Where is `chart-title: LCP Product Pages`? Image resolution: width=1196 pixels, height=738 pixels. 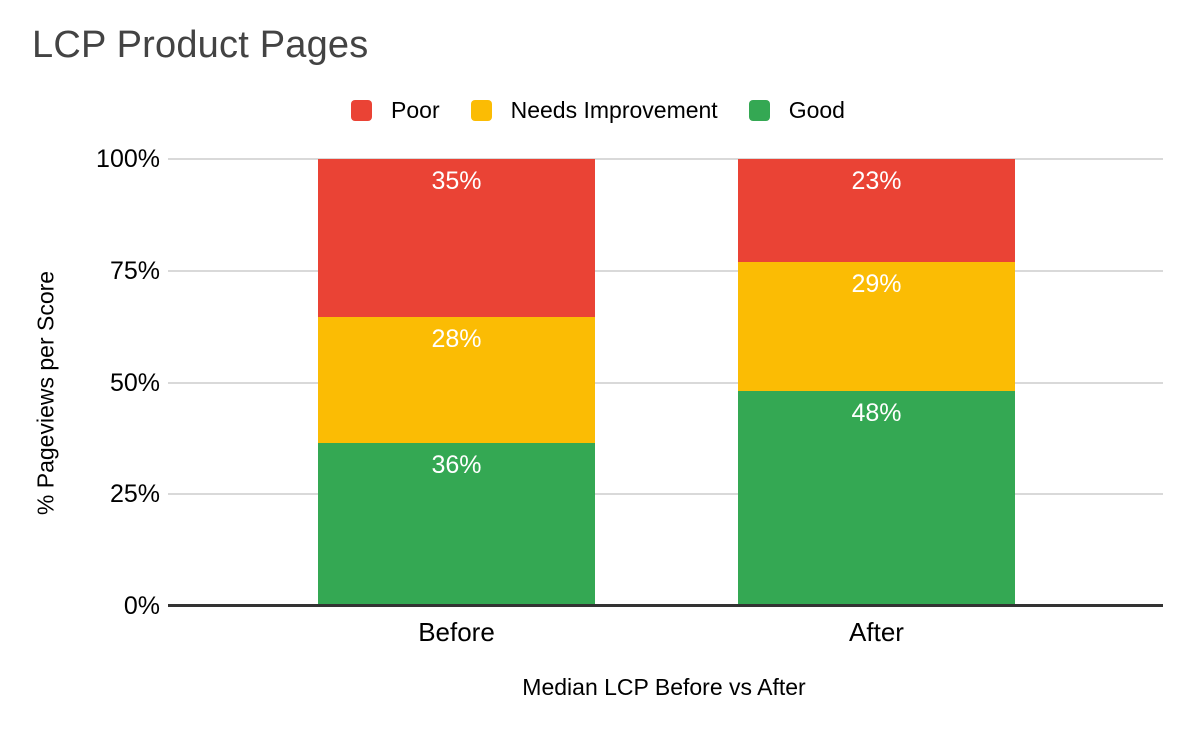
chart-title: LCP Product Pages is located at coordinates (200, 45).